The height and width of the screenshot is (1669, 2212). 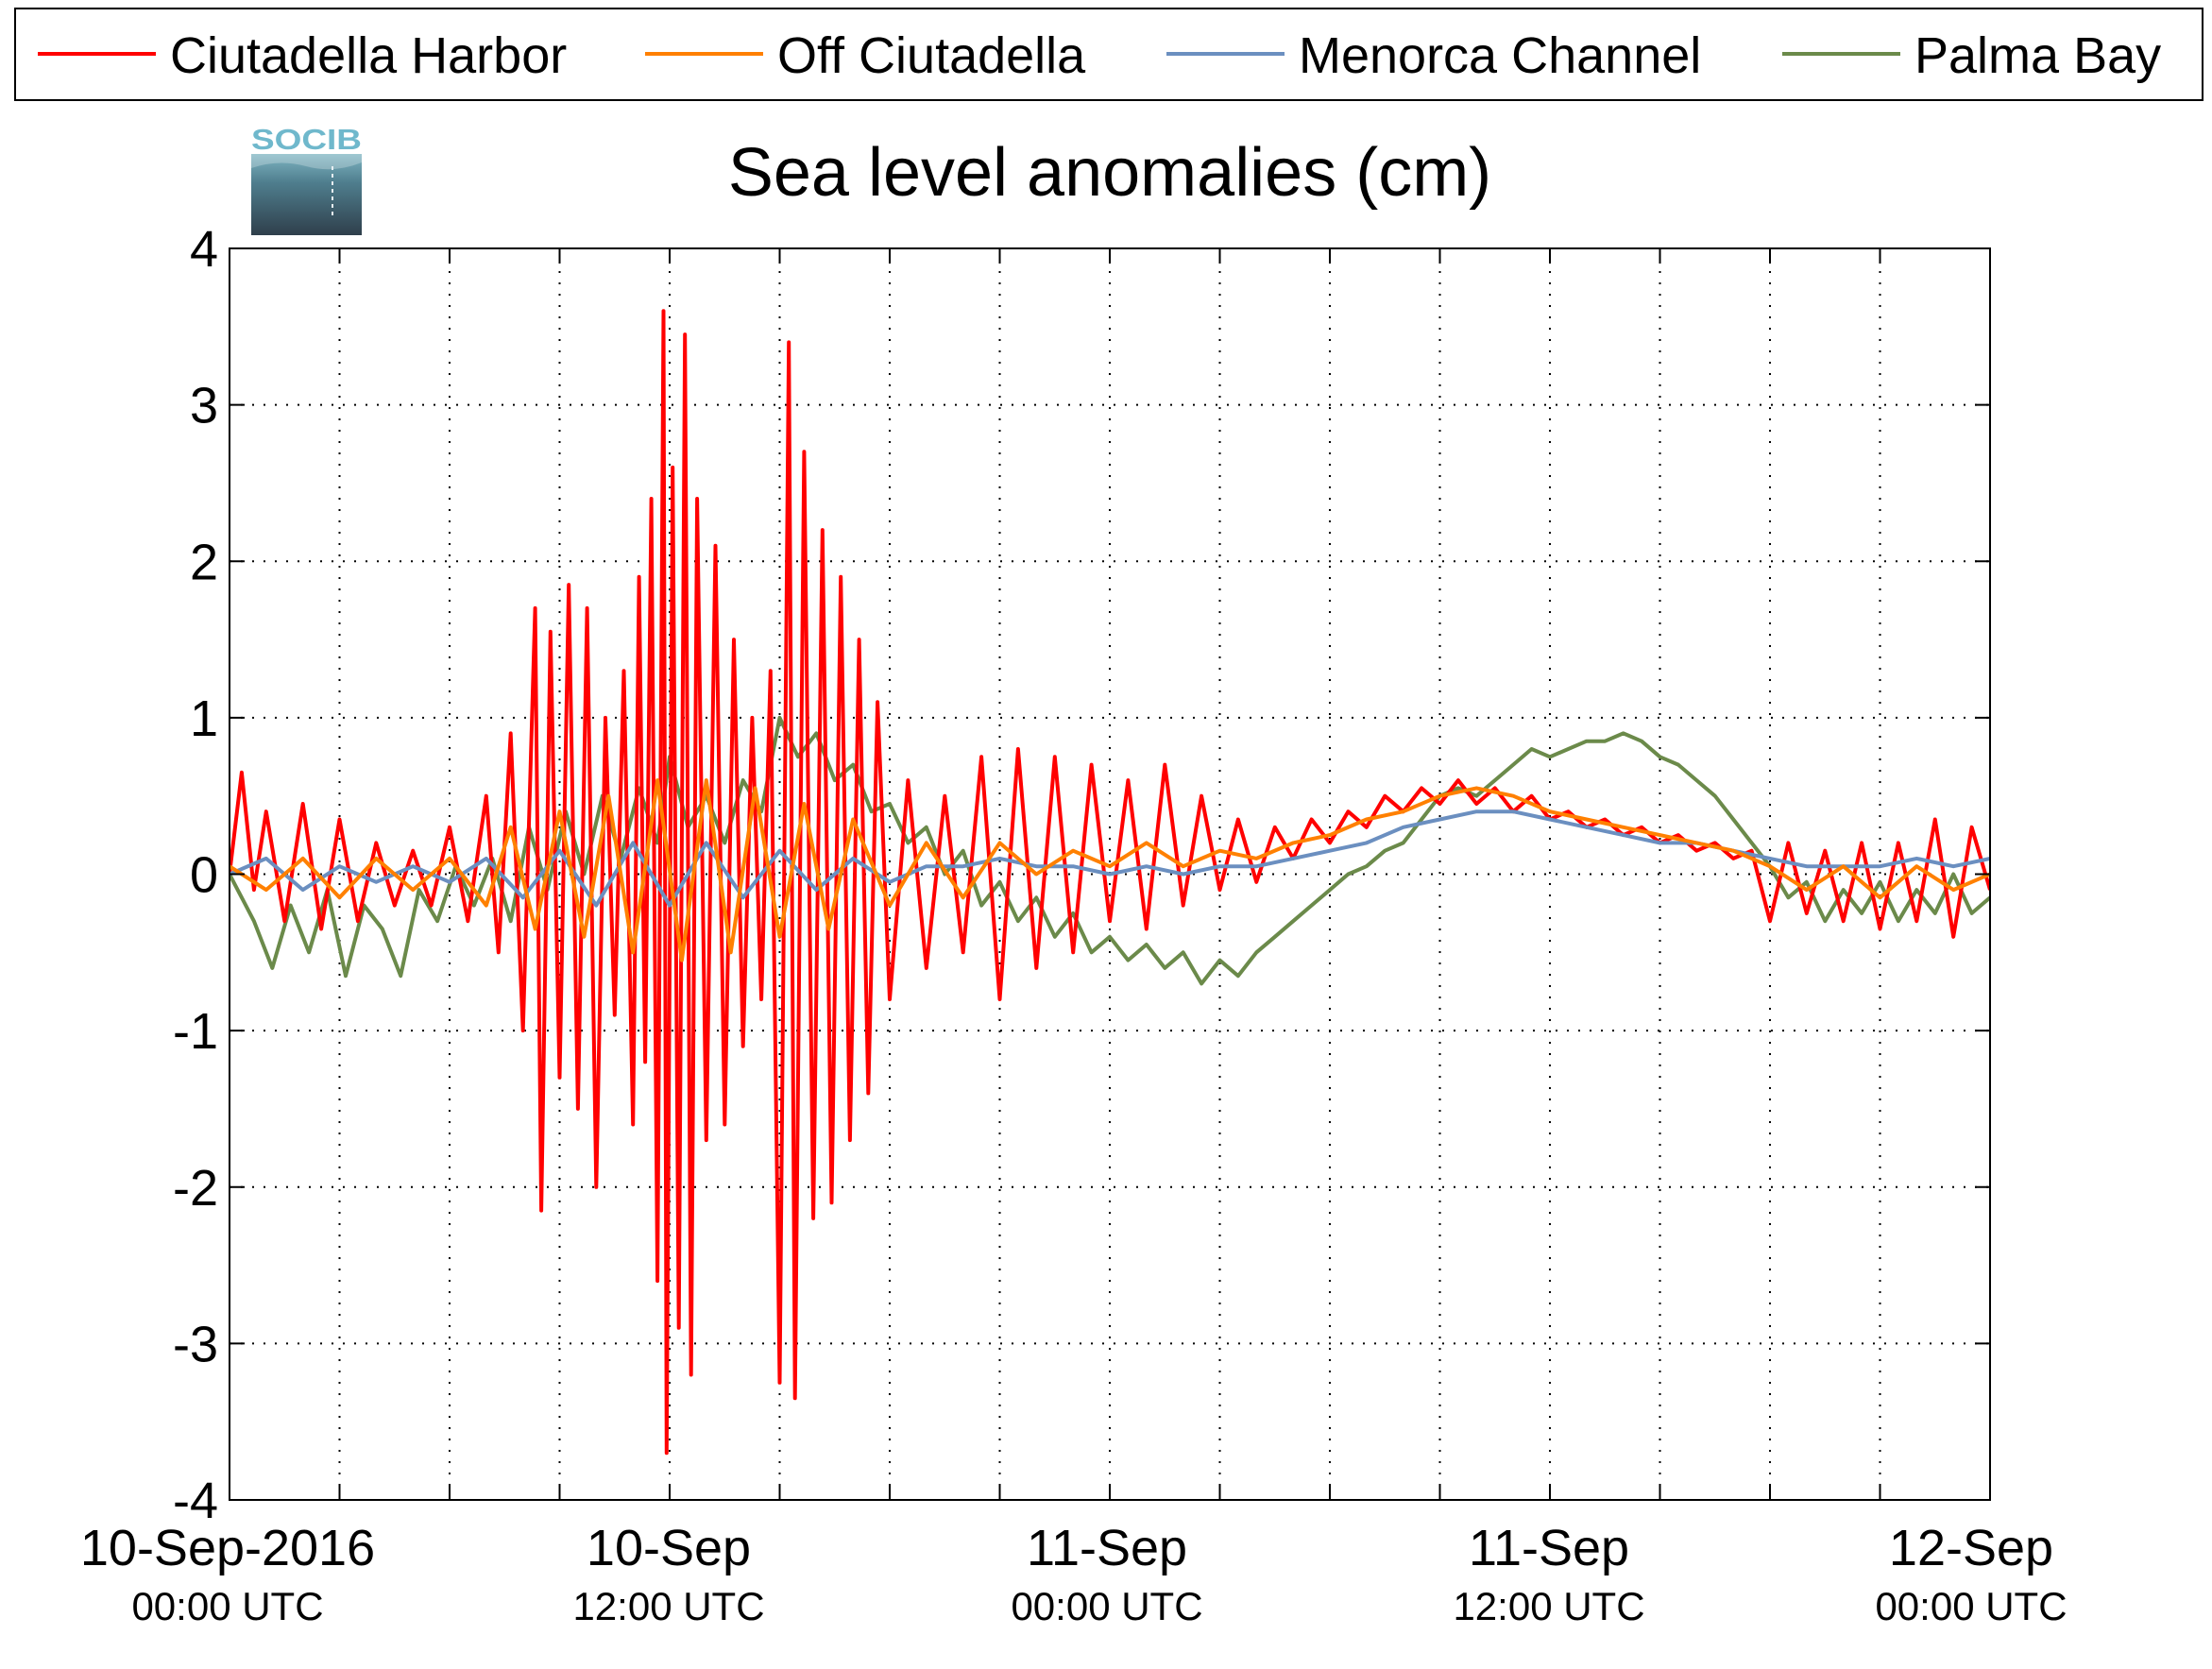 I want to click on y-tick-label: -4, so click(x=195, y=1501).